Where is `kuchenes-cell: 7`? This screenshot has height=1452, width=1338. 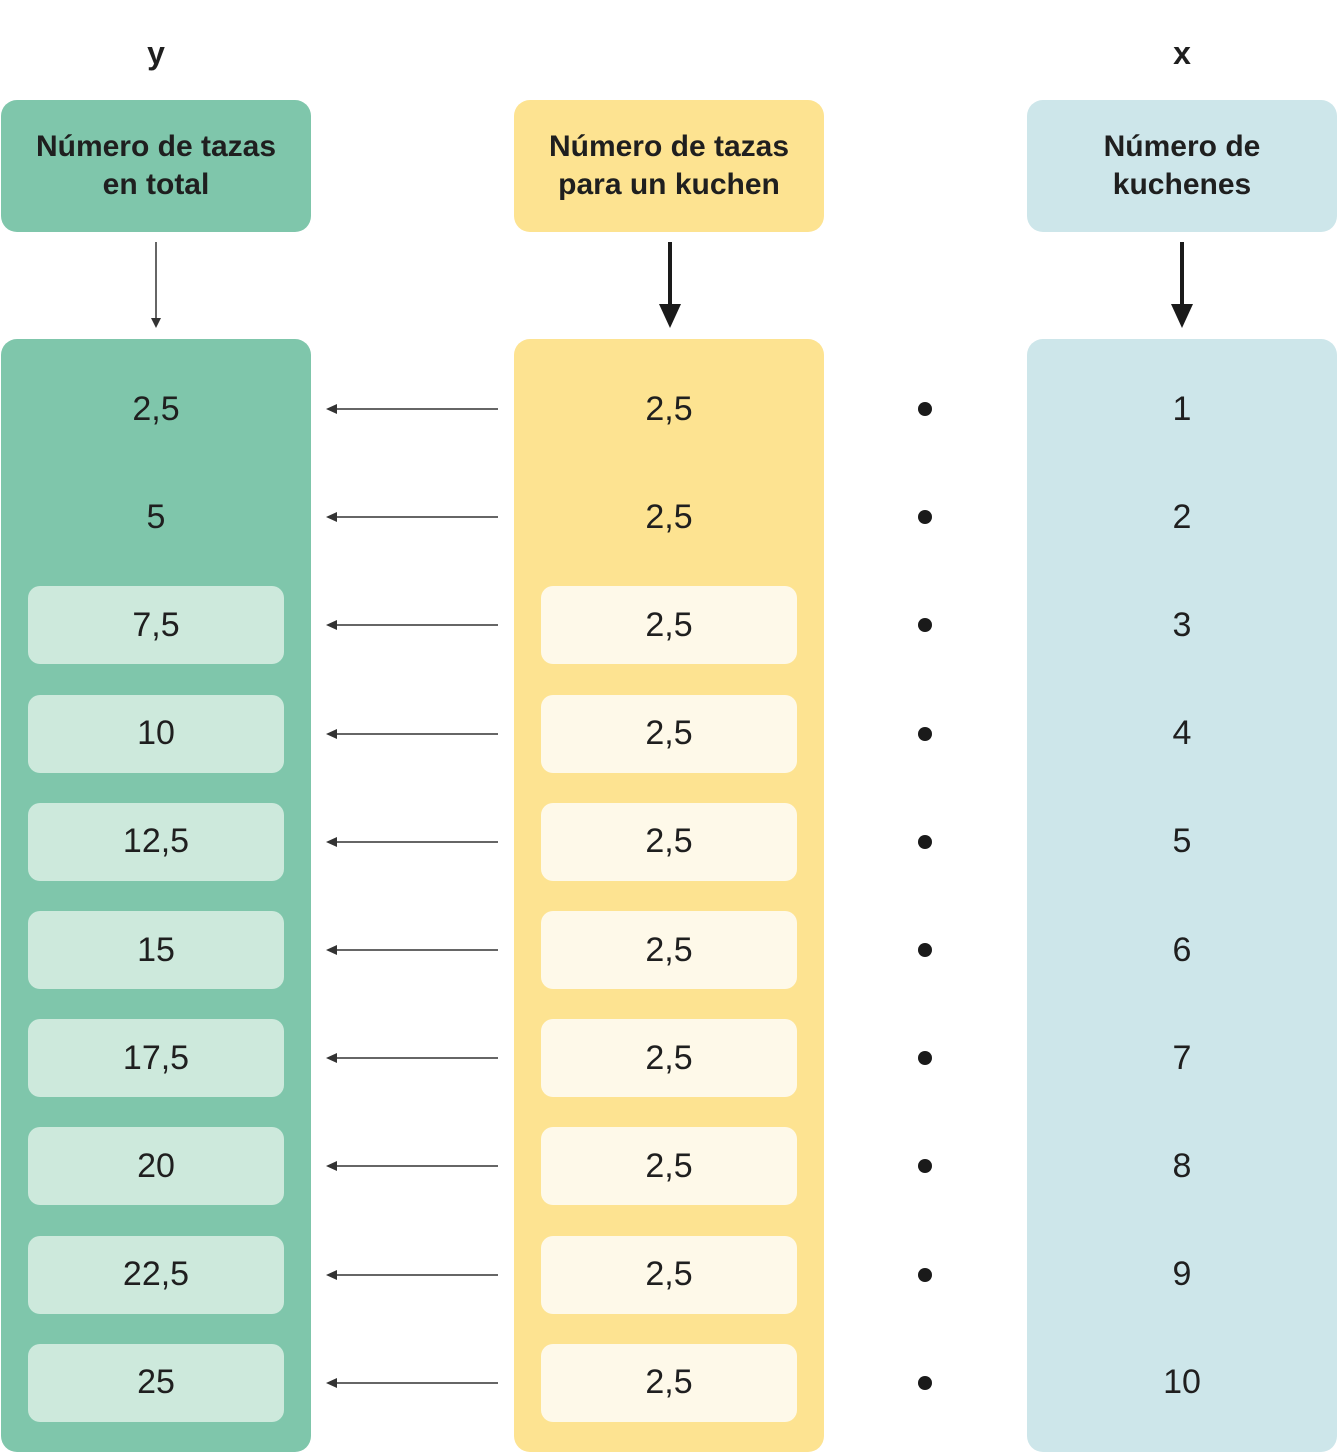 kuchenes-cell: 7 is located at coordinates (1182, 1057).